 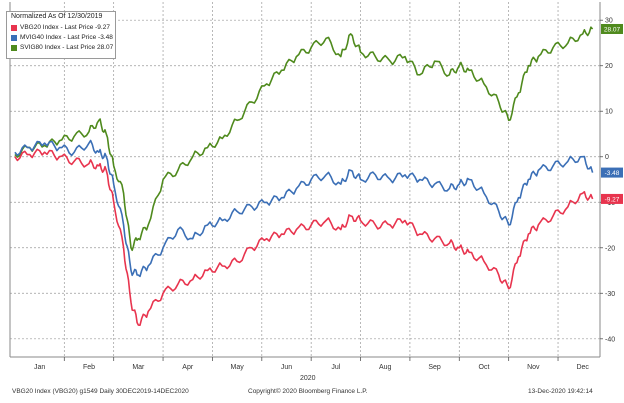 I want to click on legend-swatch-vbg20, so click(x=14, y=27).